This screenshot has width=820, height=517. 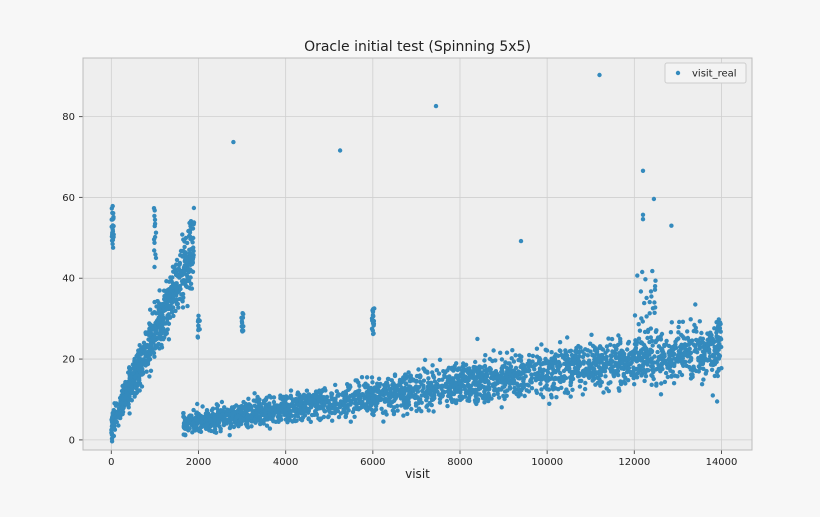 I want to click on x-tick-label: 12000, so click(x=634, y=462).